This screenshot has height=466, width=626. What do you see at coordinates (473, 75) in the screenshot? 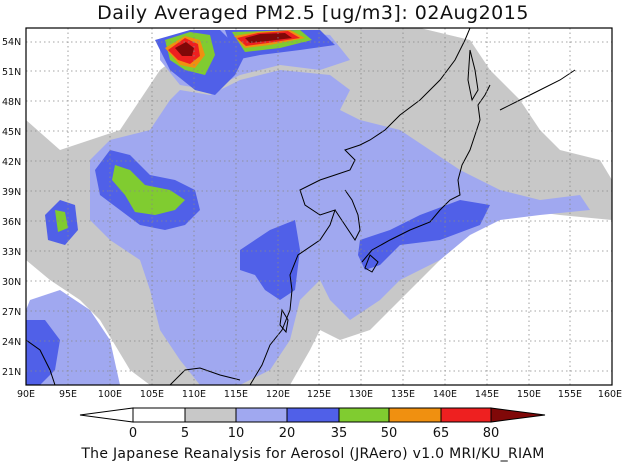
I see `coastline-sakhalin` at bounding box center [473, 75].